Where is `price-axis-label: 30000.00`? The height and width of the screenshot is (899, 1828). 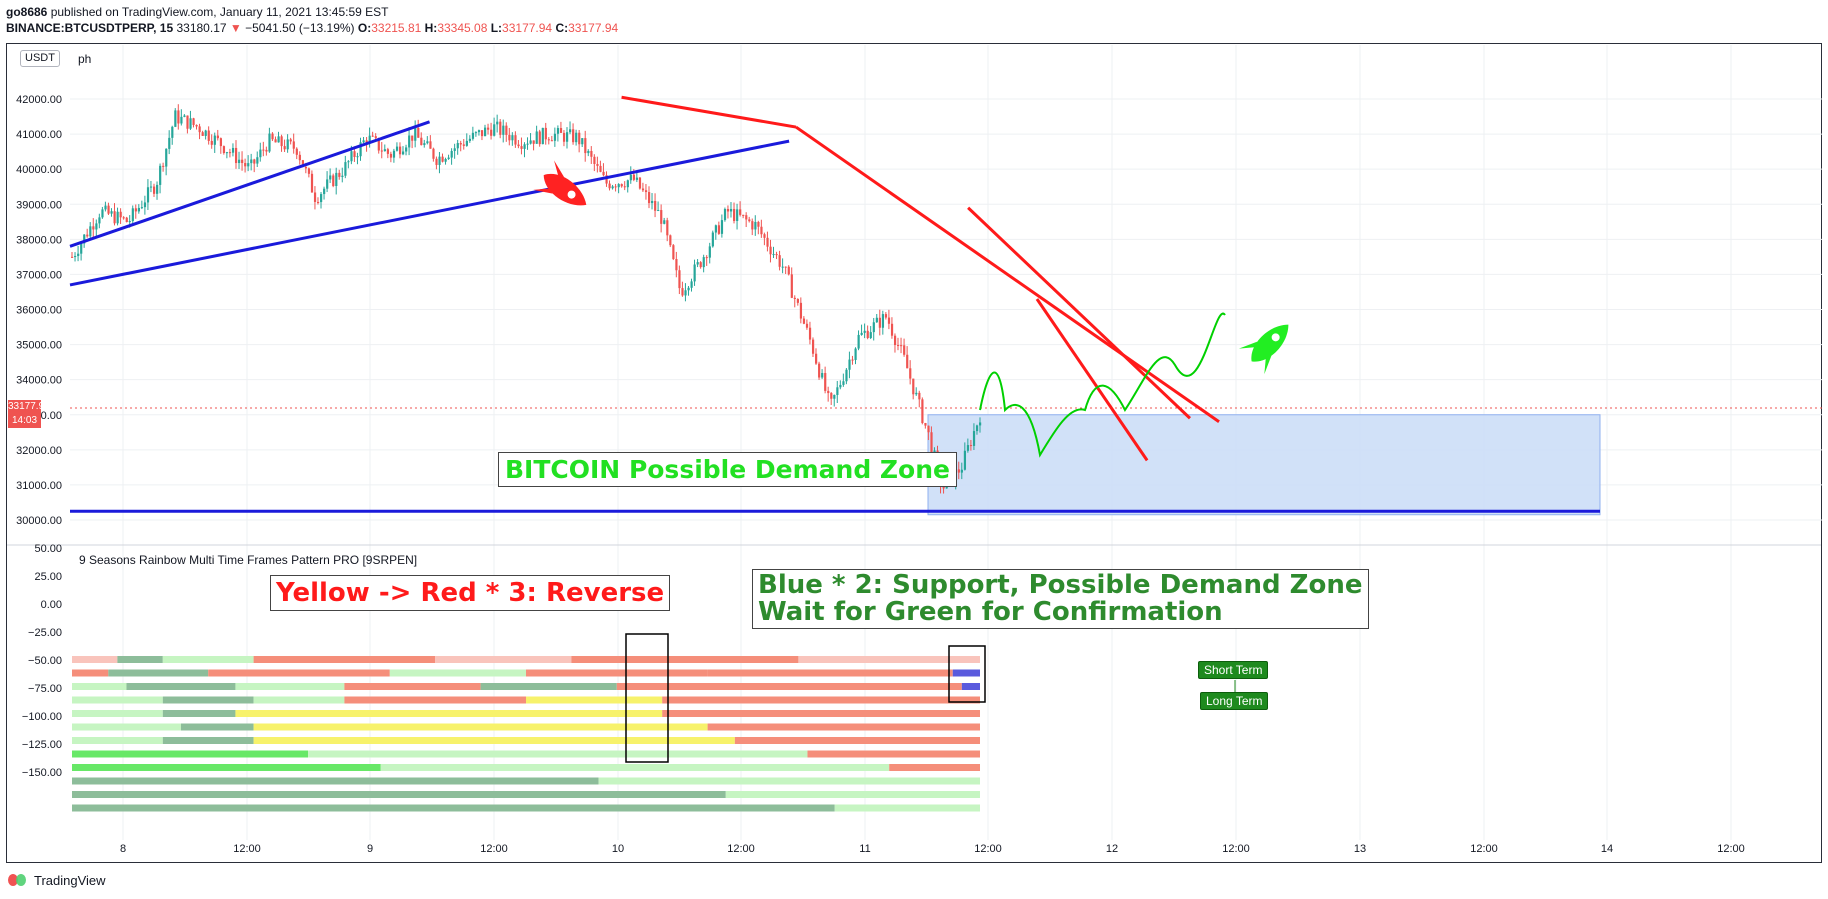
price-axis-label: 30000.00 is located at coordinates (39, 521).